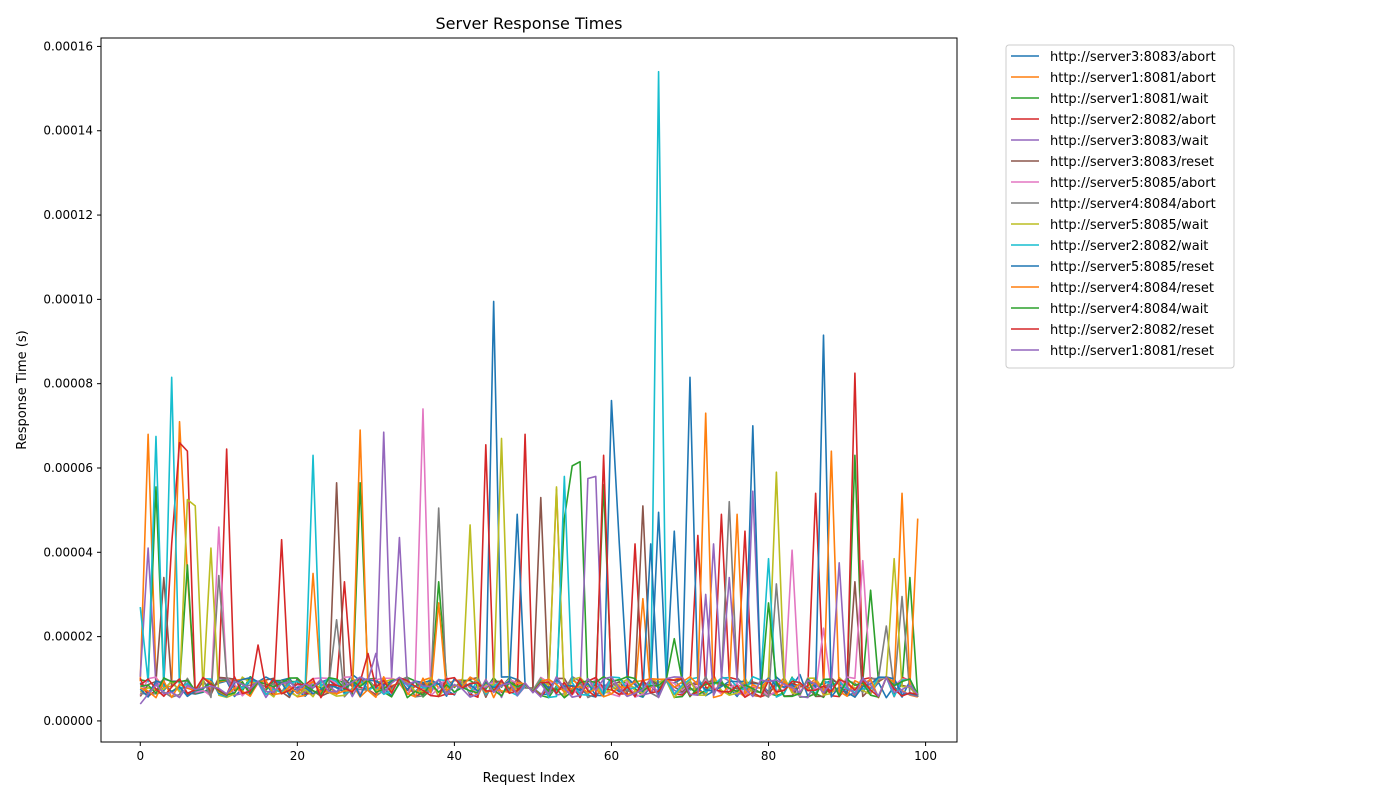 The width and height of the screenshot is (1400, 800). Describe the element at coordinates (925, 756) in the screenshot. I see `x-tick-label: 100` at that location.